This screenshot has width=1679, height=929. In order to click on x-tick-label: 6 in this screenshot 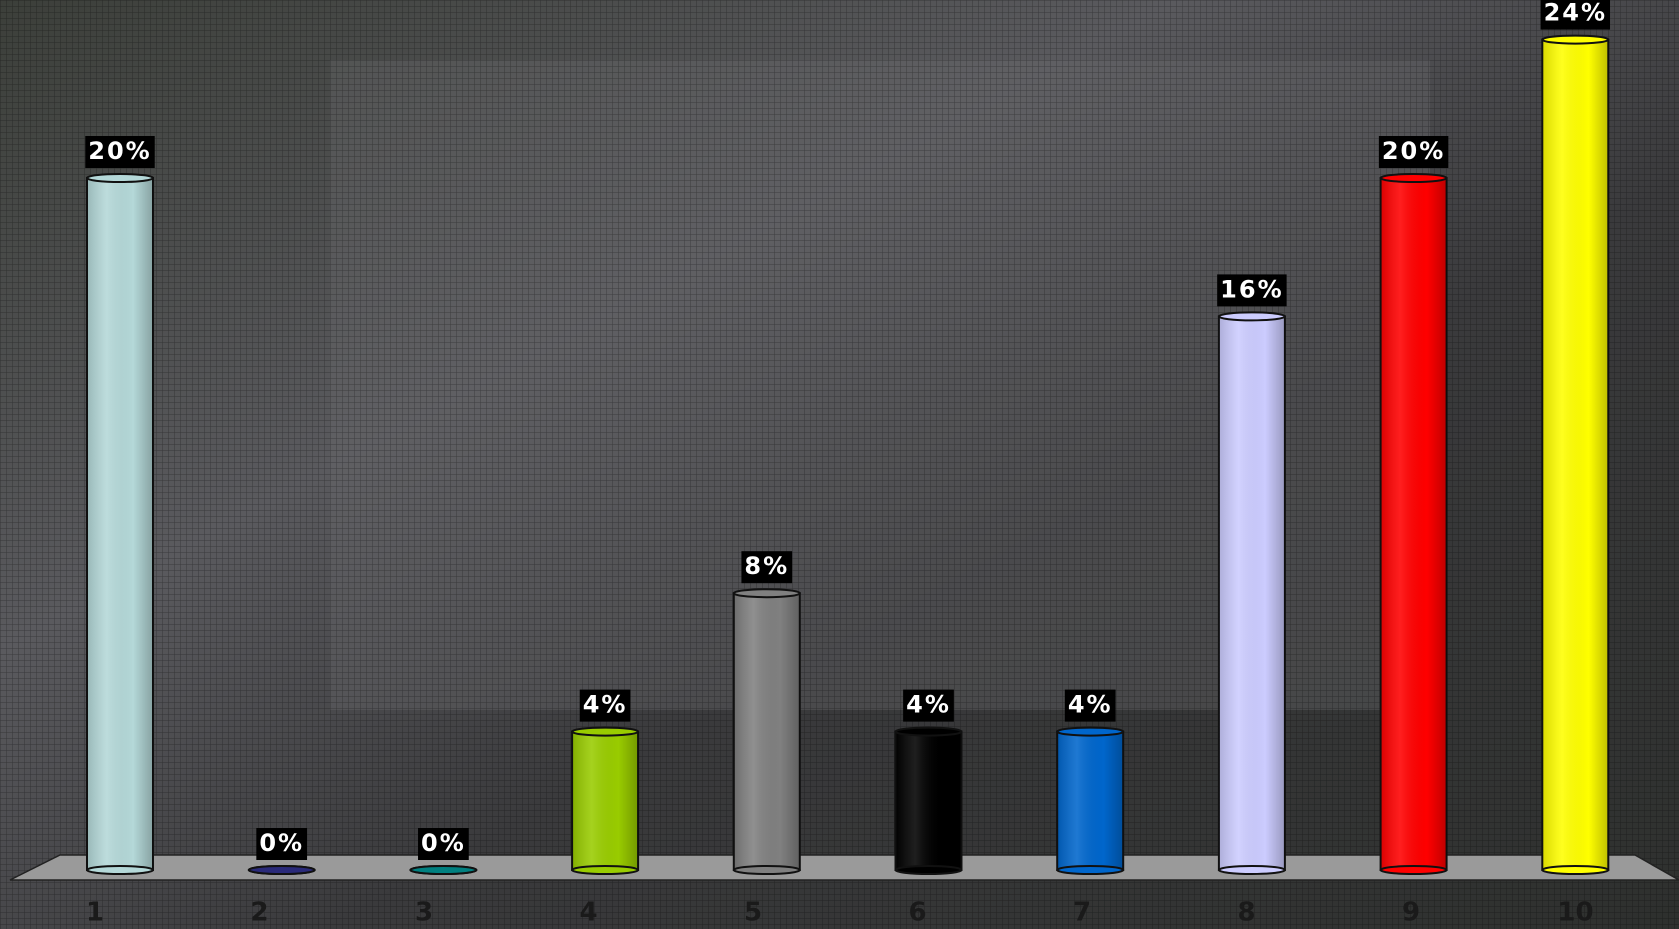, I will do `click(917, 913)`.